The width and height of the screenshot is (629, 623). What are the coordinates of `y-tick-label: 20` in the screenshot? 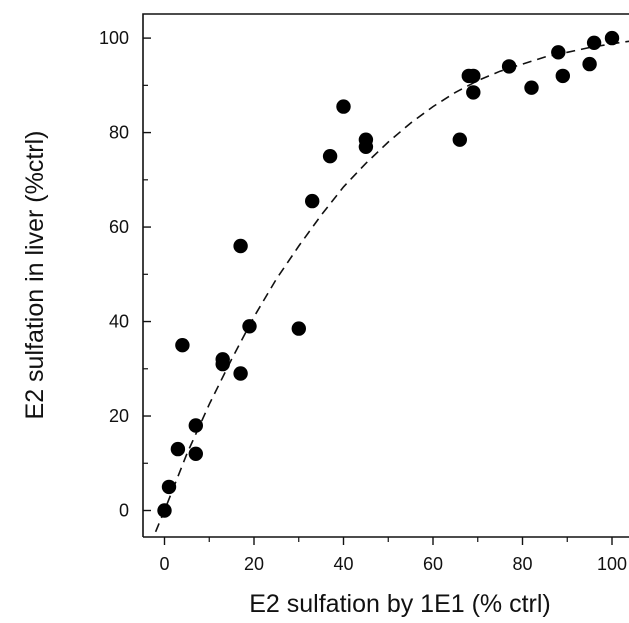 It's located at (119, 416).